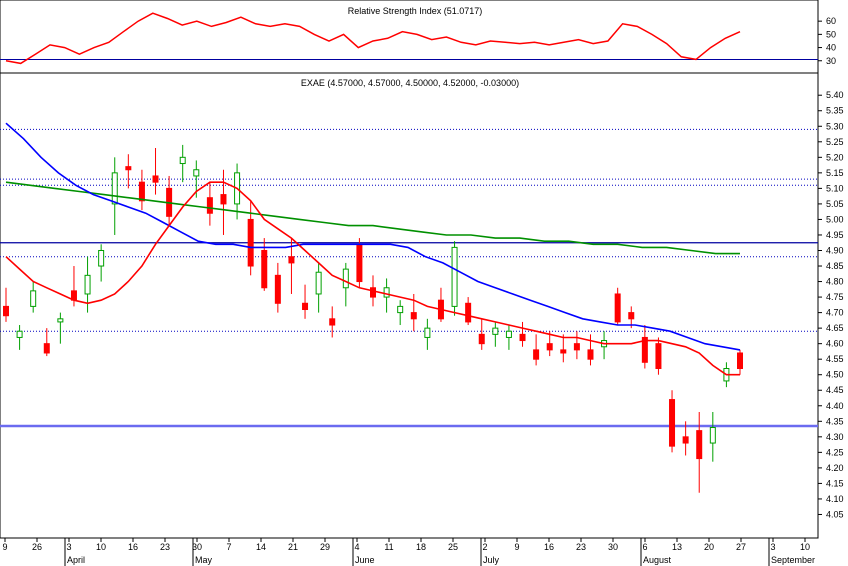  What do you see at coordinates (835, 204) in the screenshot?
I see `price-tick-label: 5.05` at bounding box center [835, 204].